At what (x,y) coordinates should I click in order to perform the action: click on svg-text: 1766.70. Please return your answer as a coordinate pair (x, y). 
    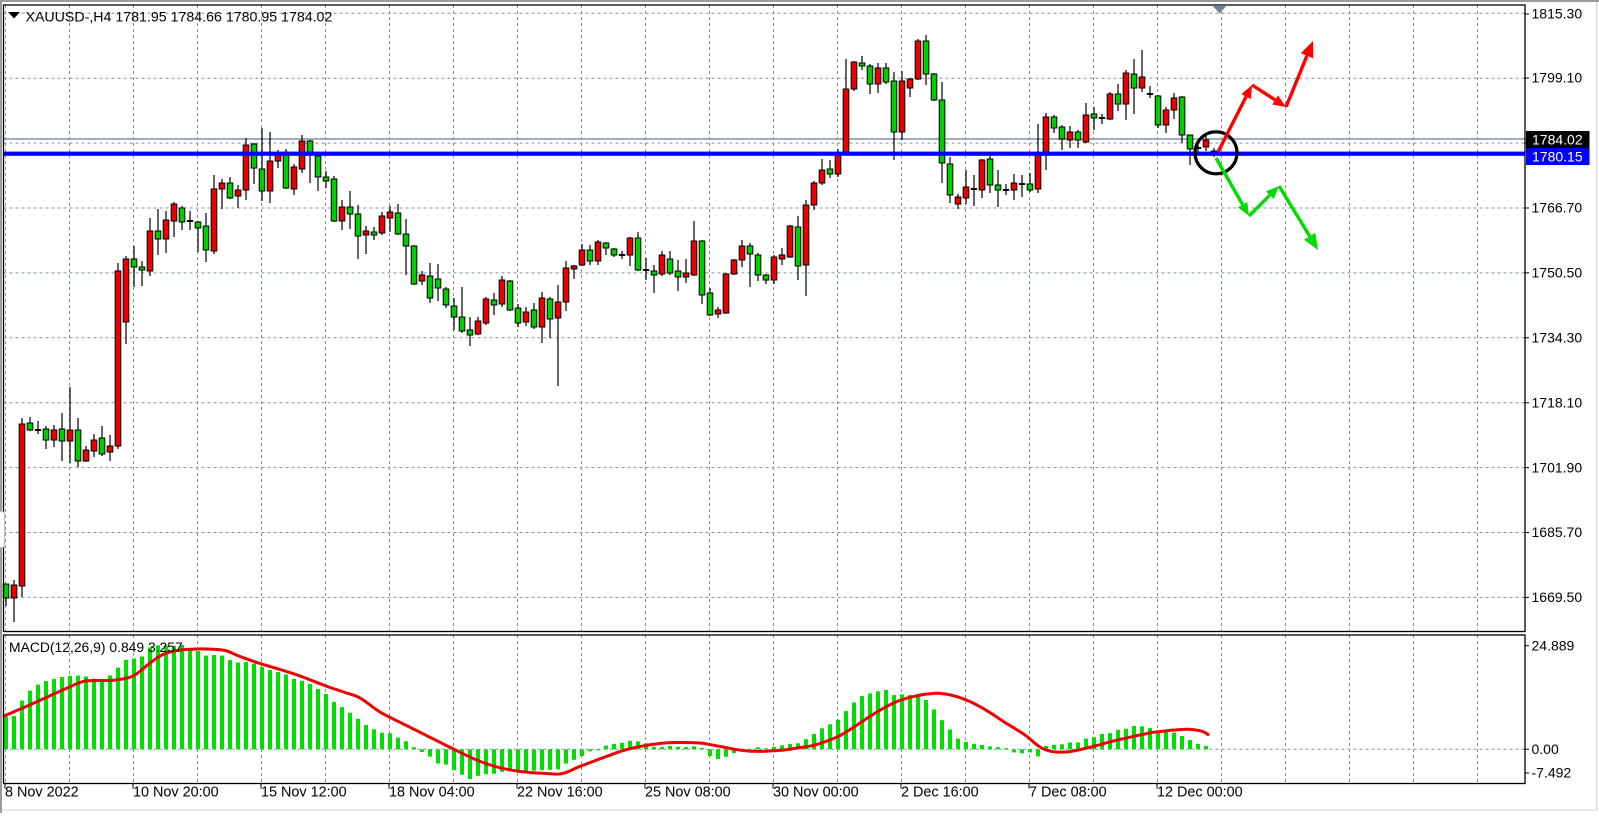
    Looking at the image, I should click on (1557, 208).